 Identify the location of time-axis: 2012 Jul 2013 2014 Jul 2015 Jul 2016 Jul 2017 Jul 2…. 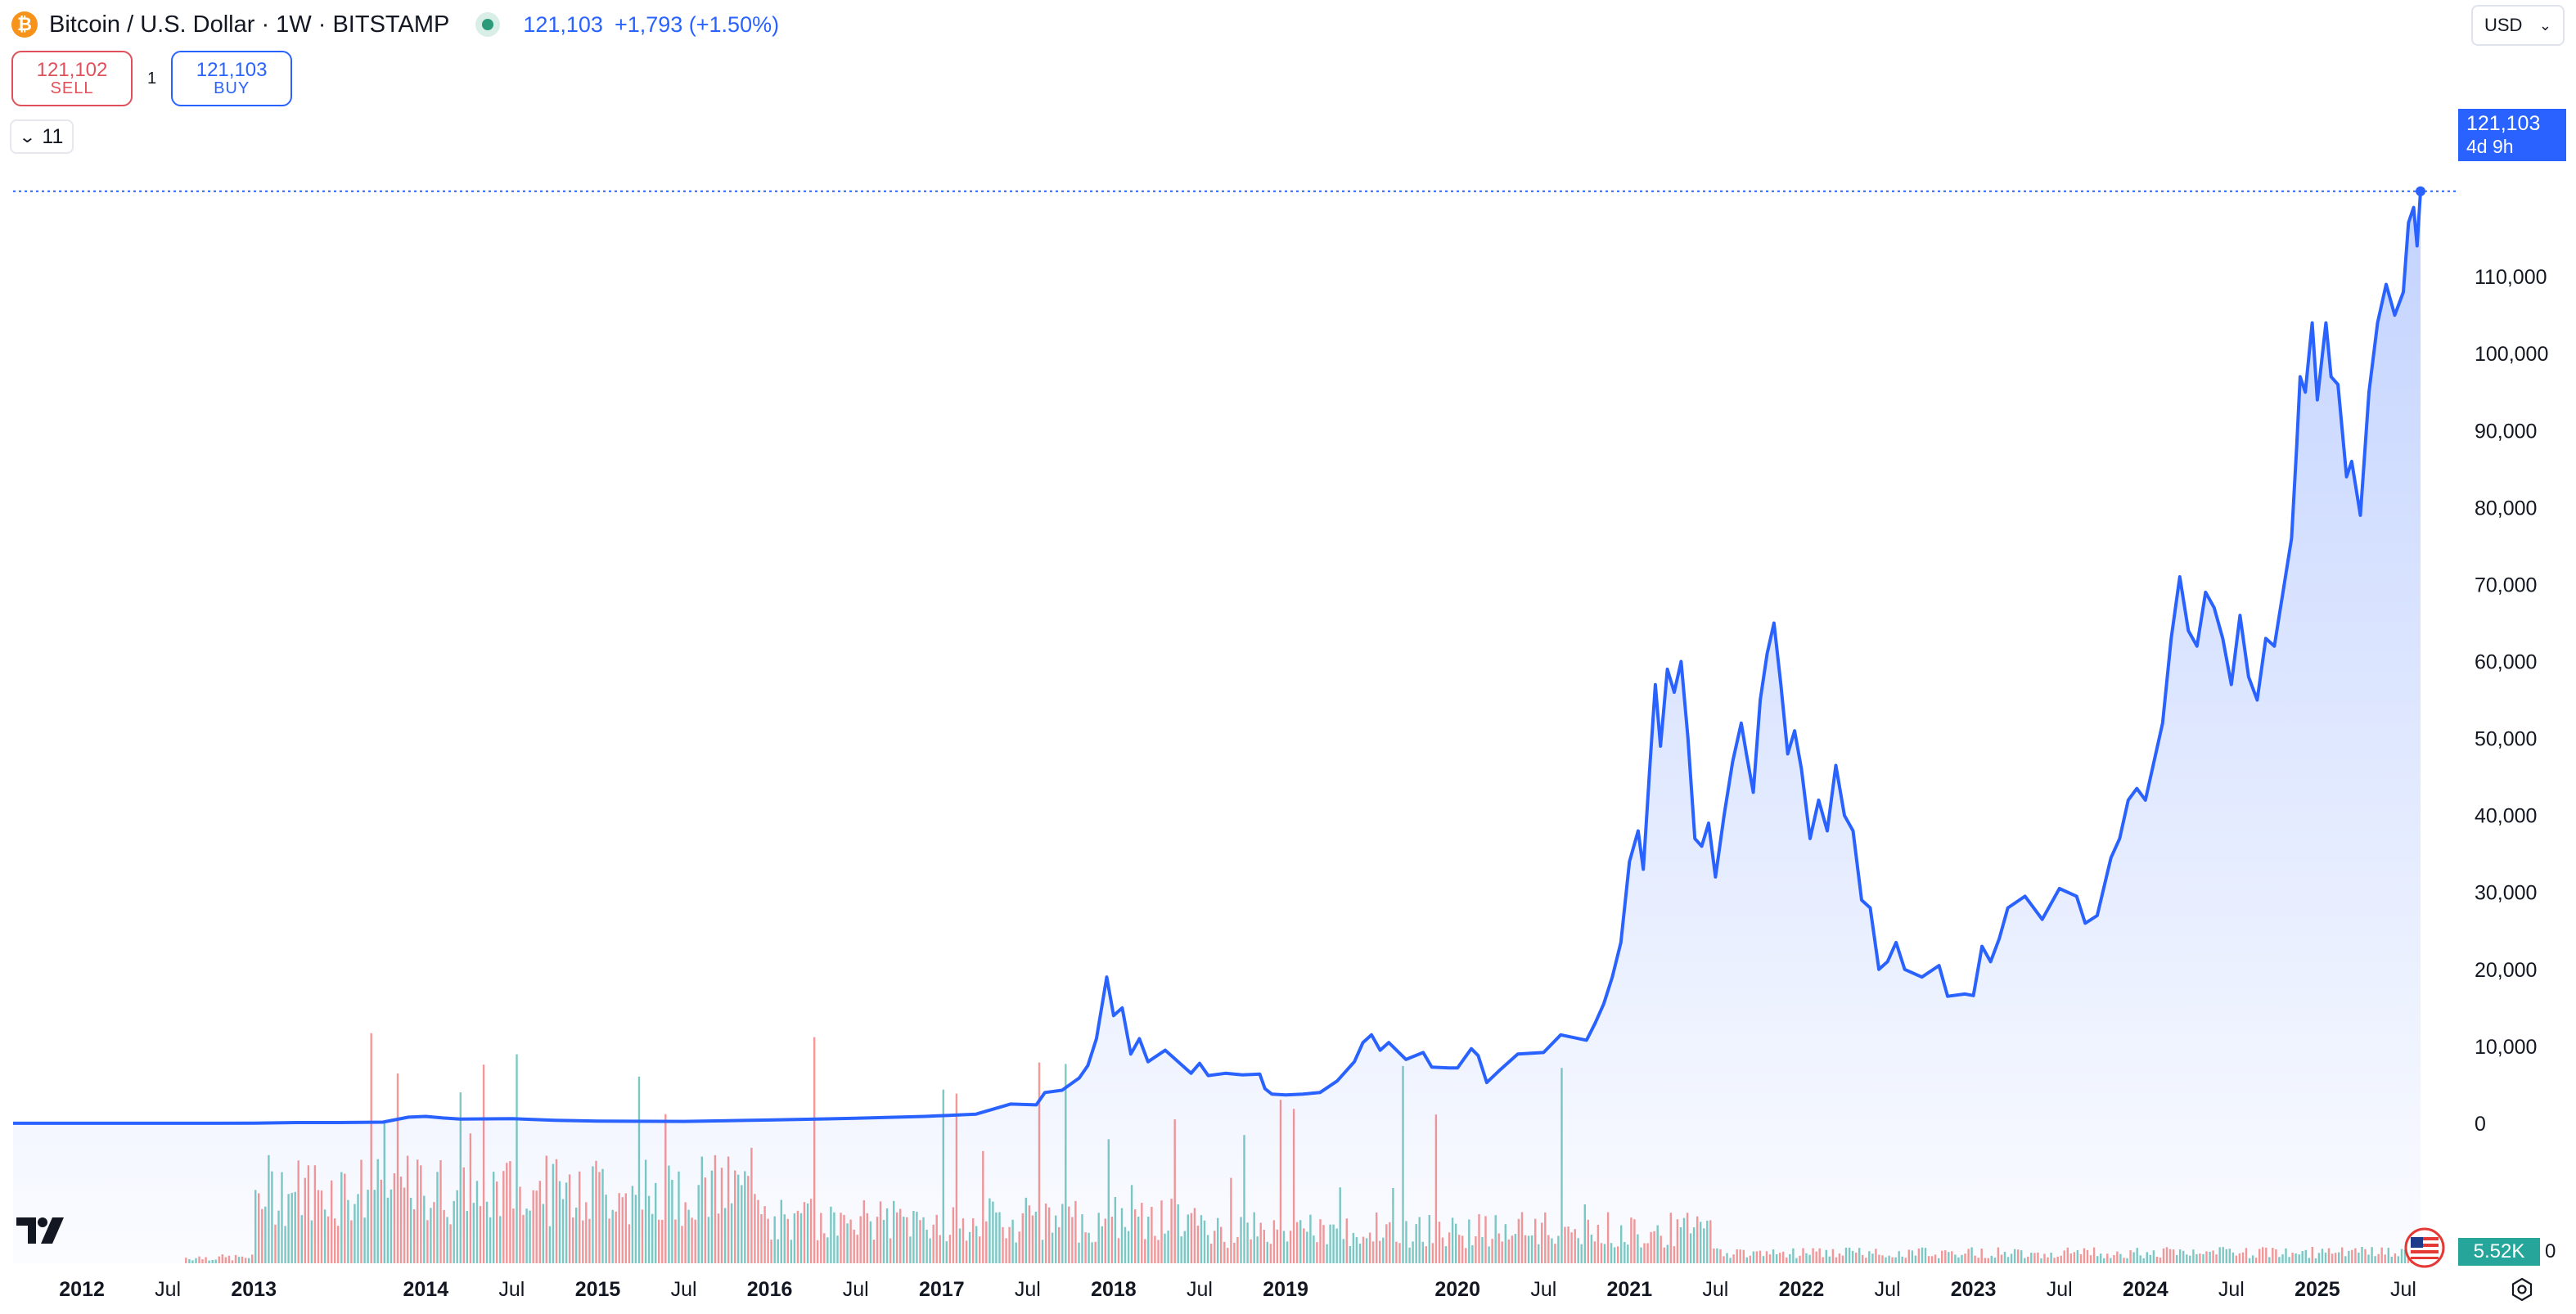
(1237, 1290).